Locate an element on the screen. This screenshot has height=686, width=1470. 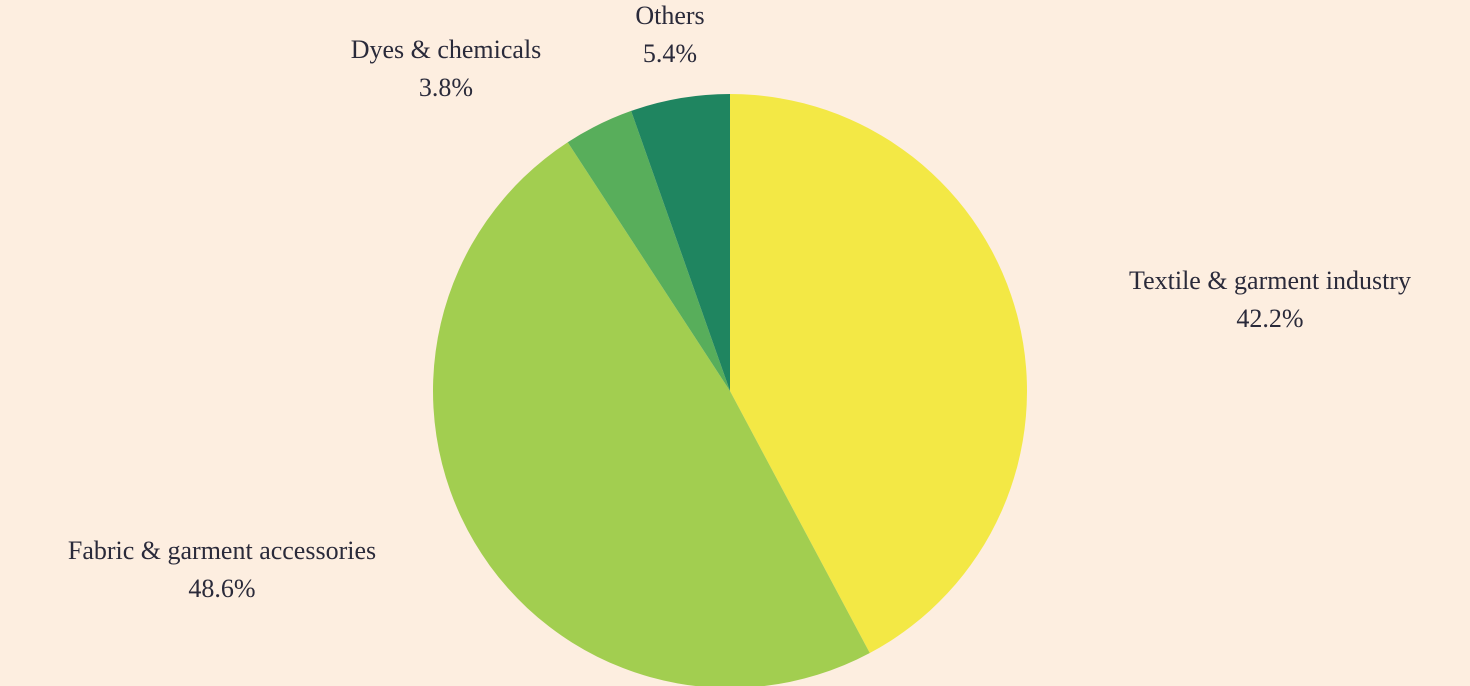
slice-label: Dyes & chemicals is located at coordinates (446, 49).